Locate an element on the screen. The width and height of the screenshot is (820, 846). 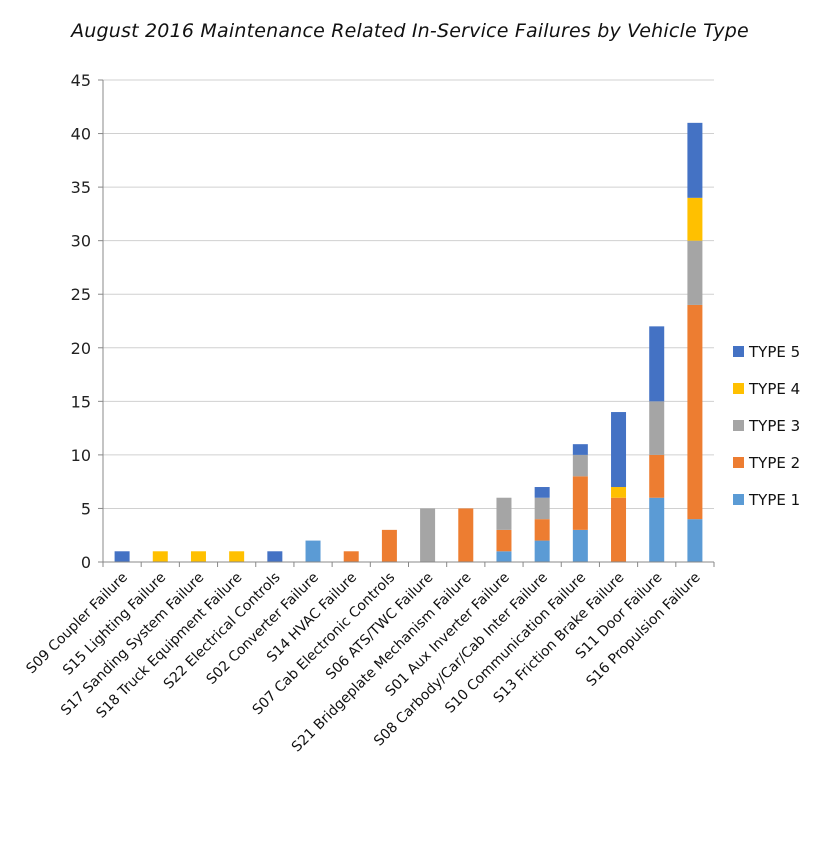
y-axis-ticks: 0 5 10 15 20 25 30 35 40 45 is located at coordinates (87, 321).